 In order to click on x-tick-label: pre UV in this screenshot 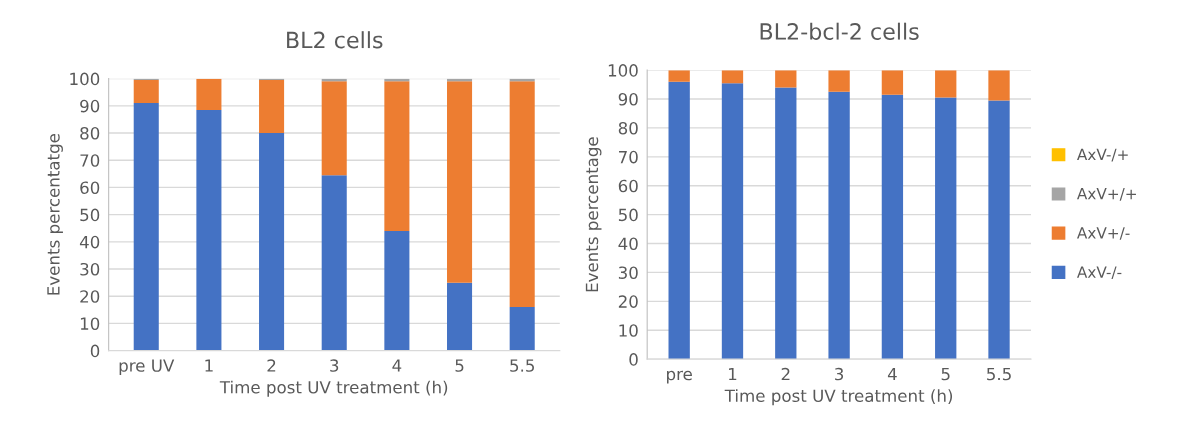, I will do `click(147, 367)`.